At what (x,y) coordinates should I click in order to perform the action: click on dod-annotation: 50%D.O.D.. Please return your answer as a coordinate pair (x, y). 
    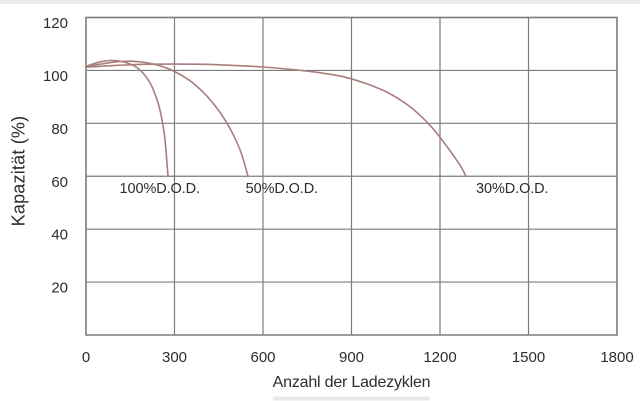
    Looking at the image, I should click on (282, 189).